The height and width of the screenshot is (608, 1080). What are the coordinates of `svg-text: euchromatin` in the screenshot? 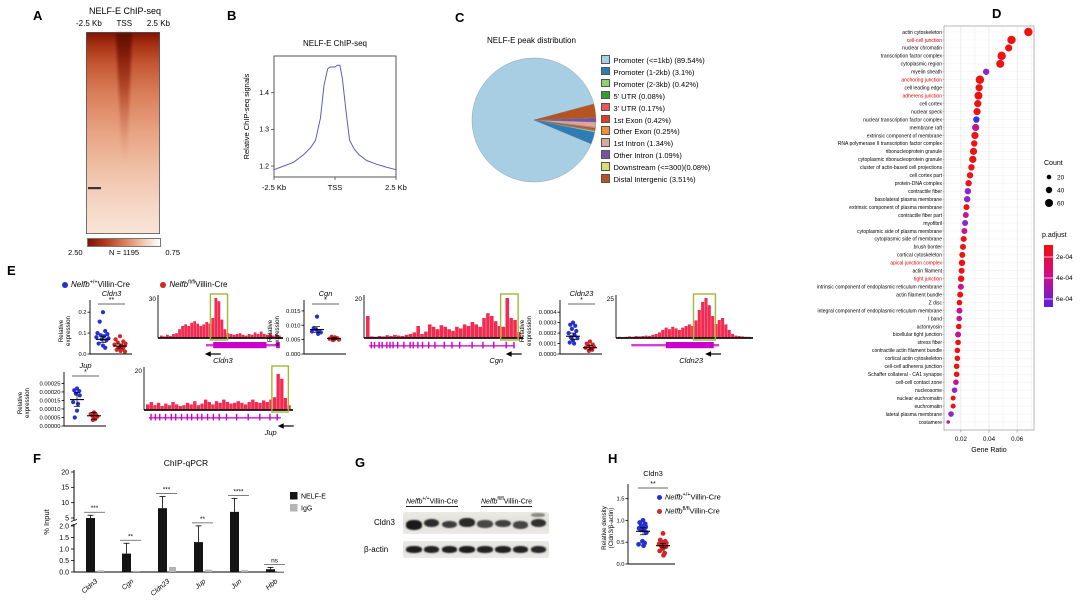 It's located at (928, 407).